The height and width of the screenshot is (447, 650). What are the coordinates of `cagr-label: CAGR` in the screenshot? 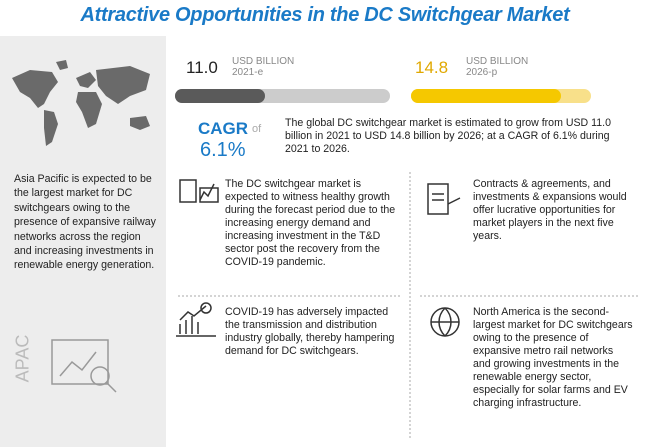 It's located at (223, 128).